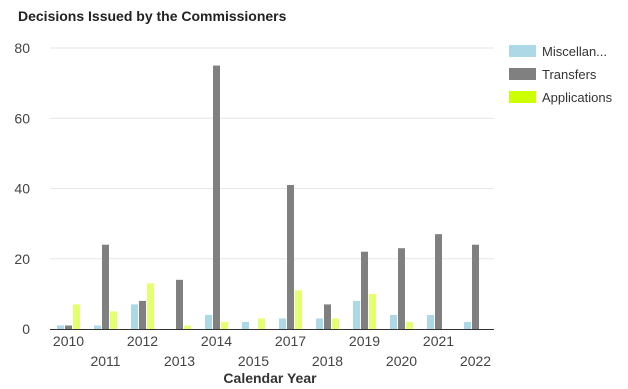 This screenshot has height=389, width=628. What do you see at coordinates (298, 309) in the screenshot?
I see `bar-applications2017` at bounding box center [298, 309].